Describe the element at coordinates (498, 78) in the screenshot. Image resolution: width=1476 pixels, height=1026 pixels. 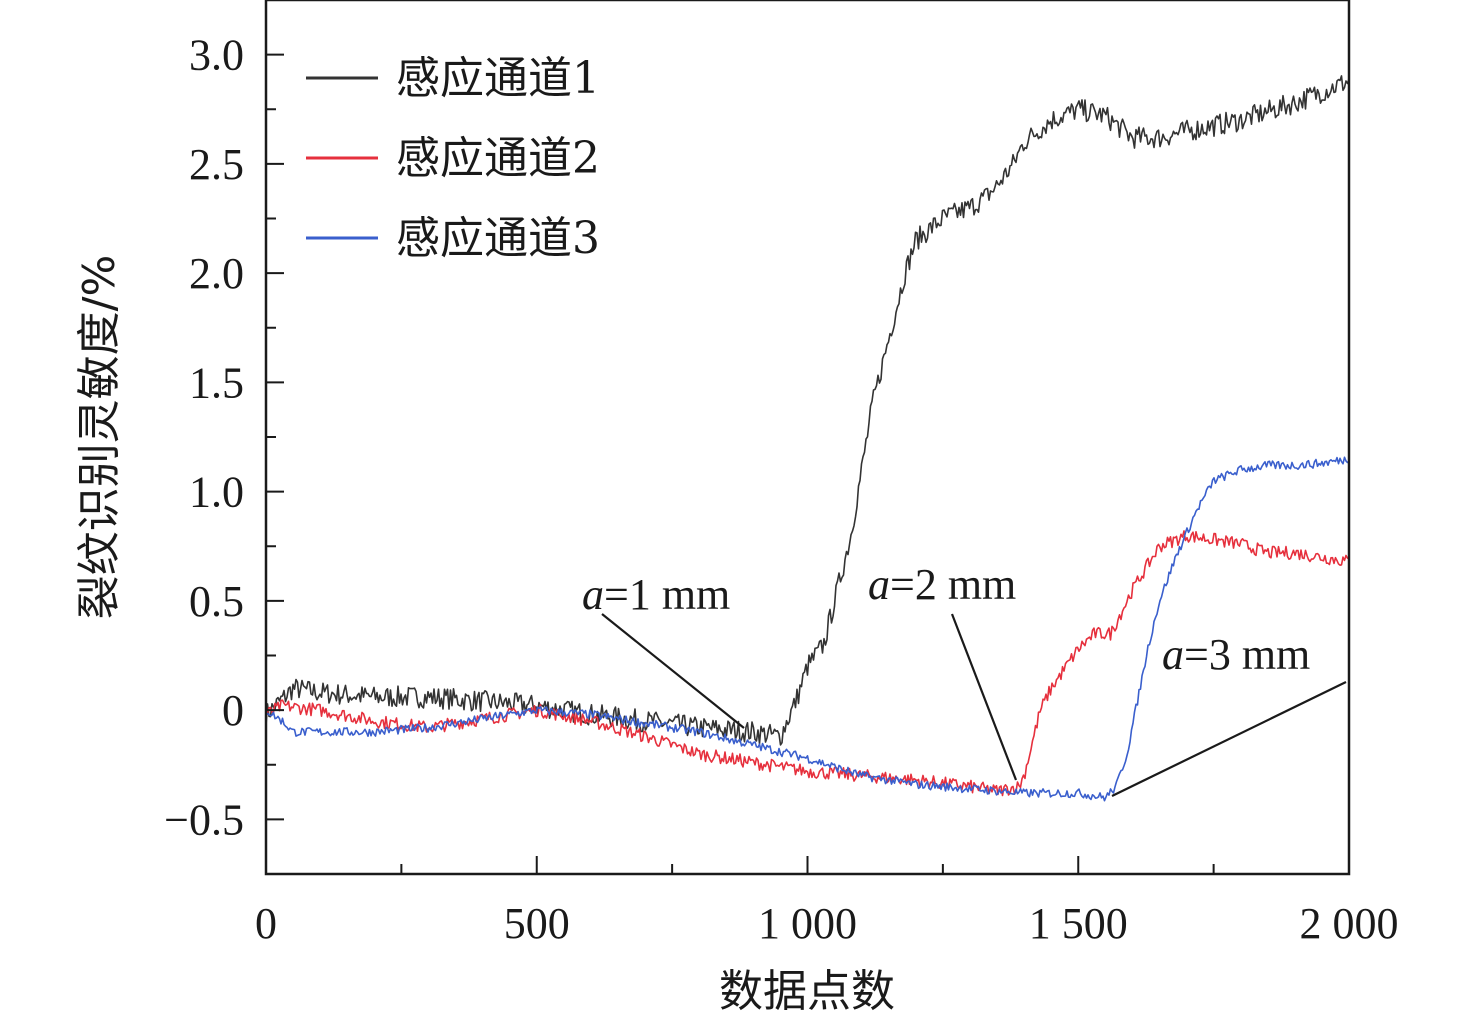
I see `legend-label-1: 感应通道1` at that location.